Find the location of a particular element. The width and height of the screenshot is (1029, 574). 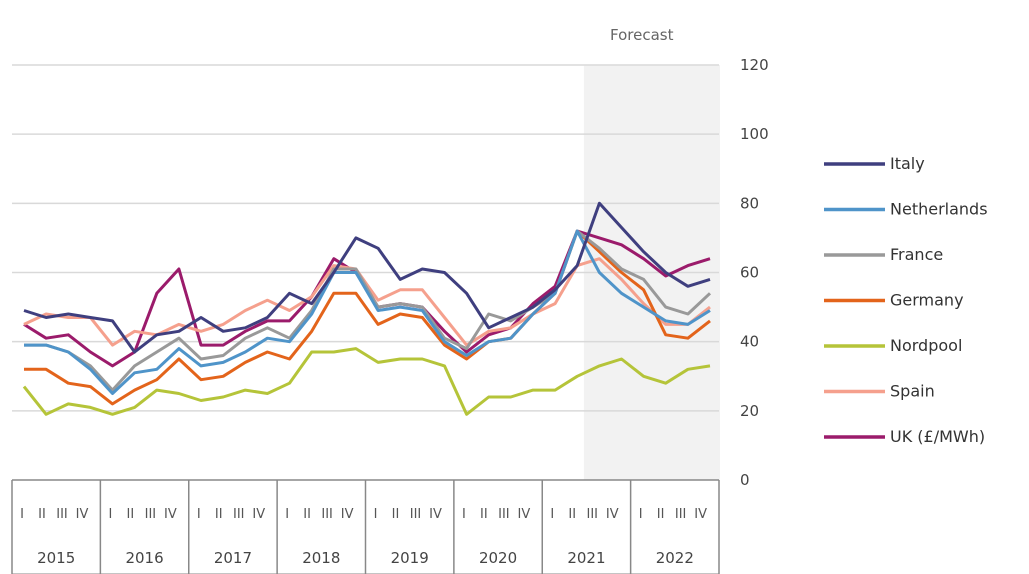

year-label: 2022 is located at coordinates (675, 558).